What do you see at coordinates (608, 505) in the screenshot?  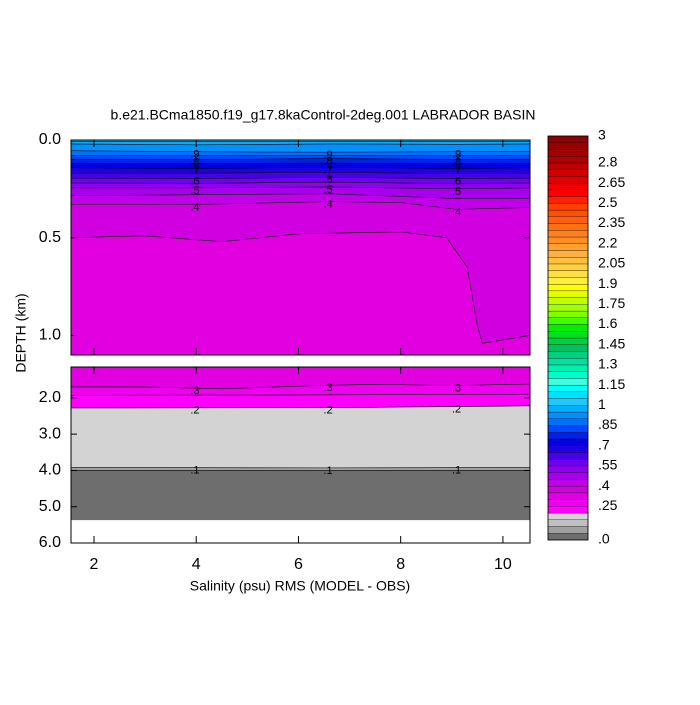 I see `colorbar-label: .25` at bounding box center [608, 505].